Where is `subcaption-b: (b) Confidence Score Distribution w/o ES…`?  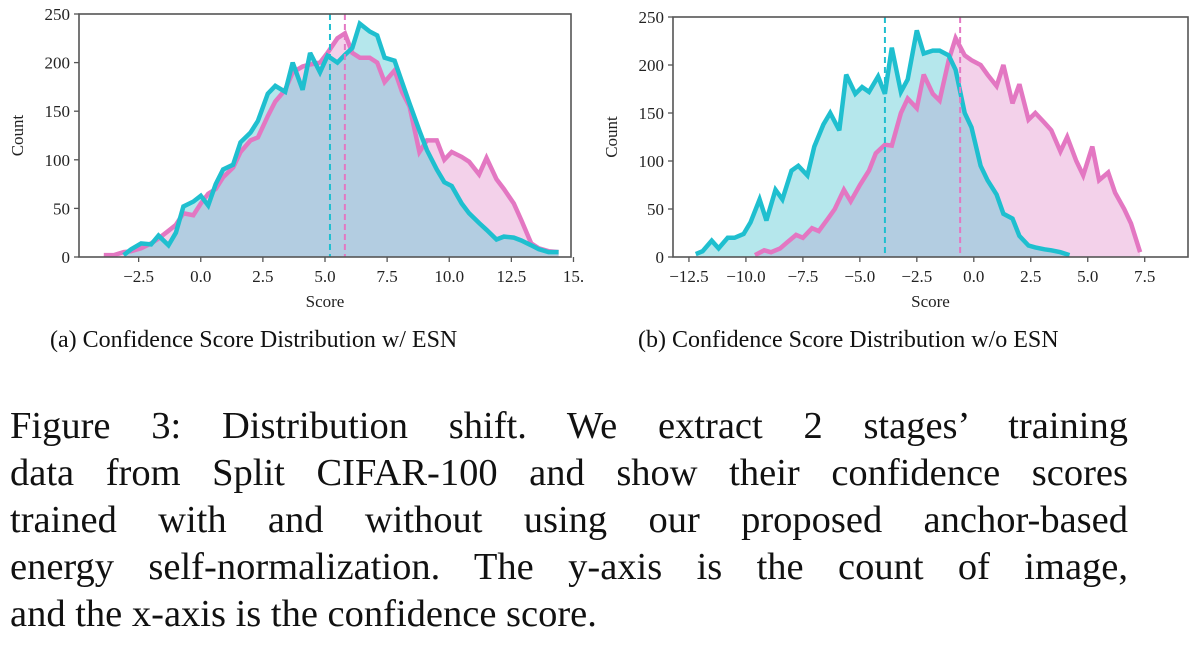 subcaption-b: (b) Confidence Score Distribution w/o ES… is located at coordinates (848, 340).